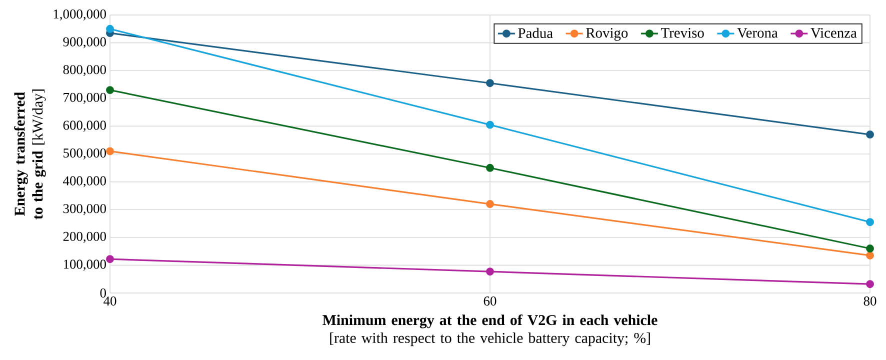  I want to click on legend-label: Vicenza, so click(833, 33).